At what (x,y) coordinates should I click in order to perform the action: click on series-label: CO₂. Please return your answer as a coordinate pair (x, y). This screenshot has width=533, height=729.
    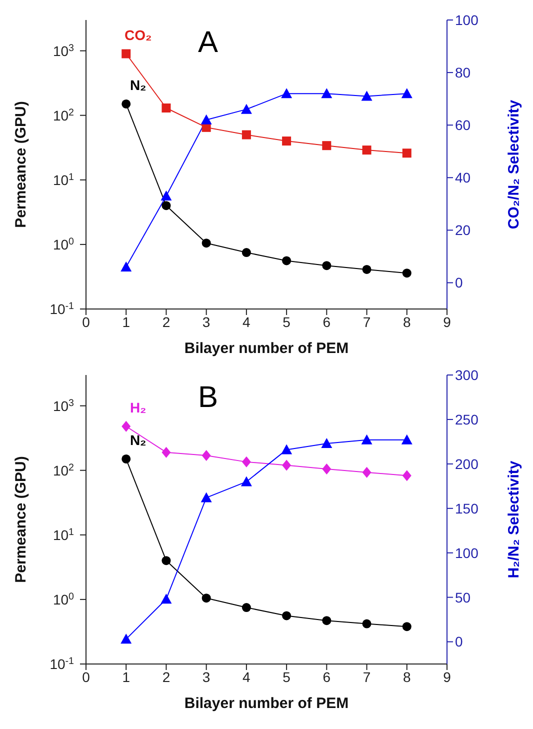
    Looking at the image, I should click on (138, 34).